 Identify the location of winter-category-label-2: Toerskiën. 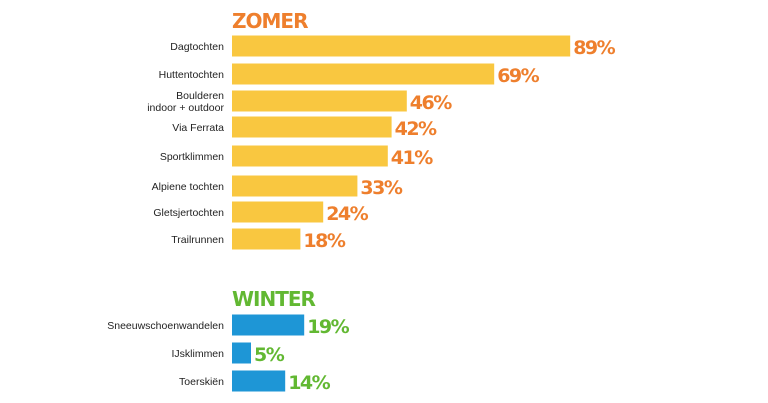
(201, 382).